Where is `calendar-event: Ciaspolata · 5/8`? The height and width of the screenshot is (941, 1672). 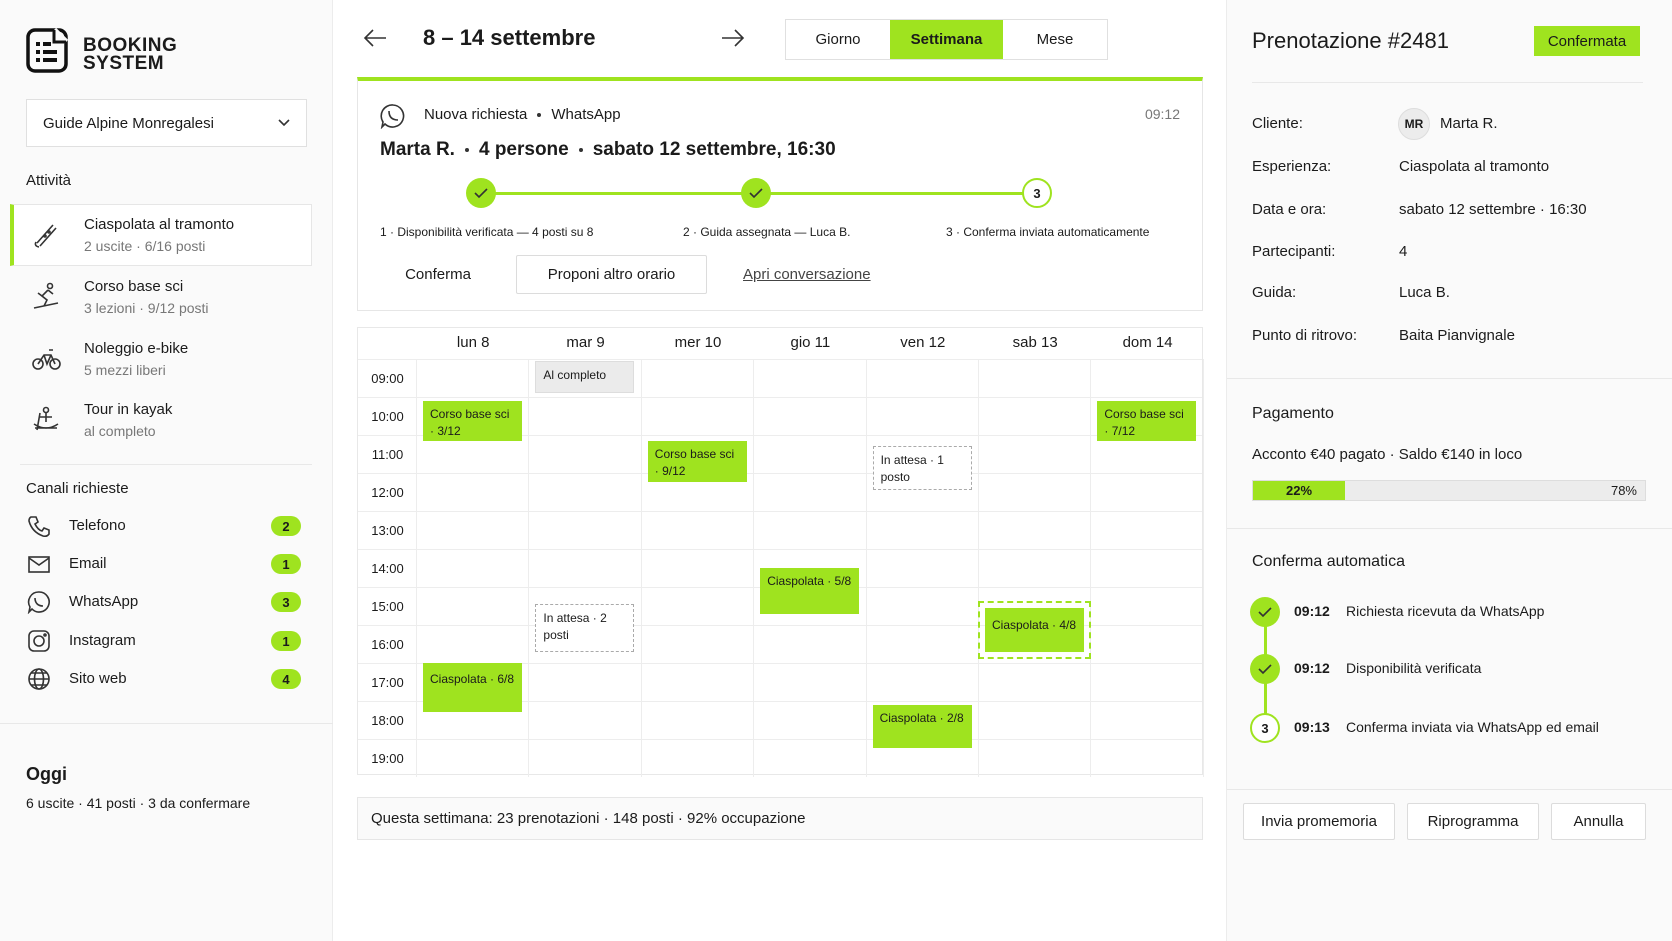 calendar-event: Ciaspolata · 5/8 is located at coordinates (810, 591).